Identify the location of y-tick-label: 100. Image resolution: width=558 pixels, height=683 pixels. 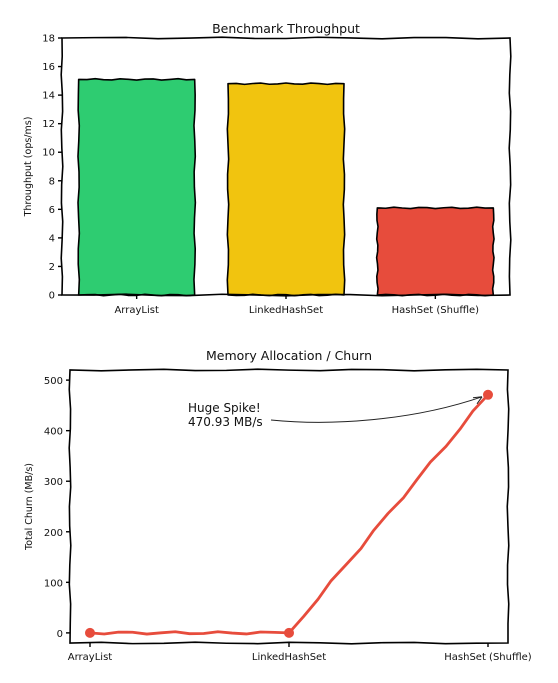
(53, 583).